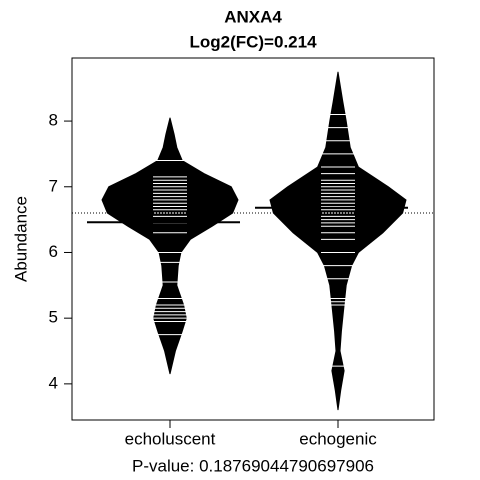 Image resolution: width=480 pixels, height=480 pixels. I want to click on y-axis-label: Abundance, so click(20, 239).